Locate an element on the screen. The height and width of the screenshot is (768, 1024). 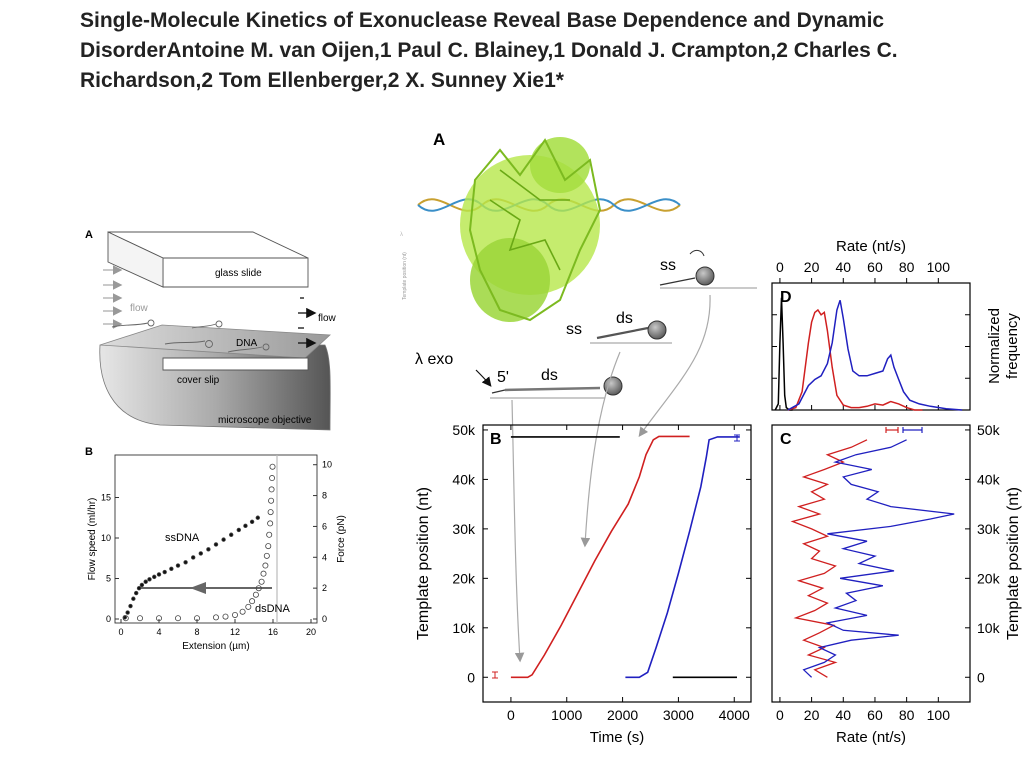
flow-arrows-left is located at coordinates (113, 297).